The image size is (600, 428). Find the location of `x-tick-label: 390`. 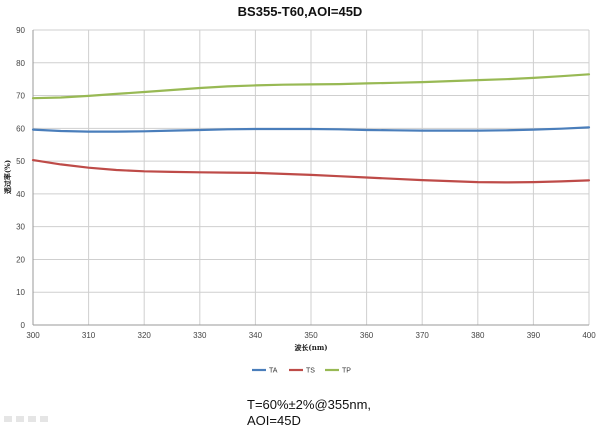

x-tick-label: 390 is located at coordinates (534, 335).